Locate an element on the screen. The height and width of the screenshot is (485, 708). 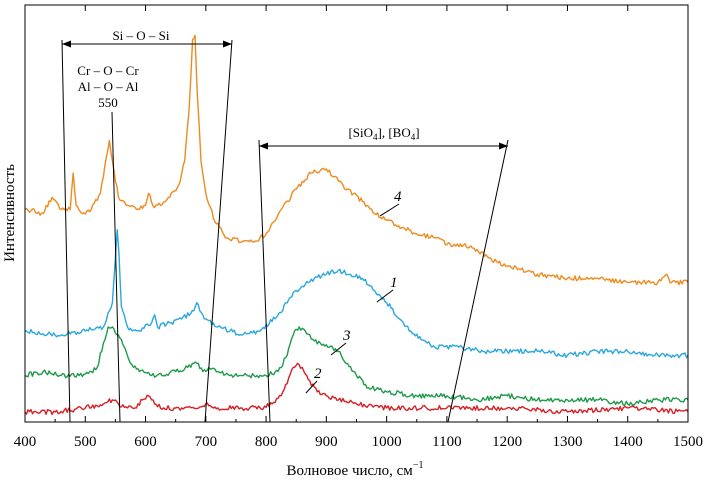
annotation-al-o-al: Al – O – Al is located at coordinates (108, 86).